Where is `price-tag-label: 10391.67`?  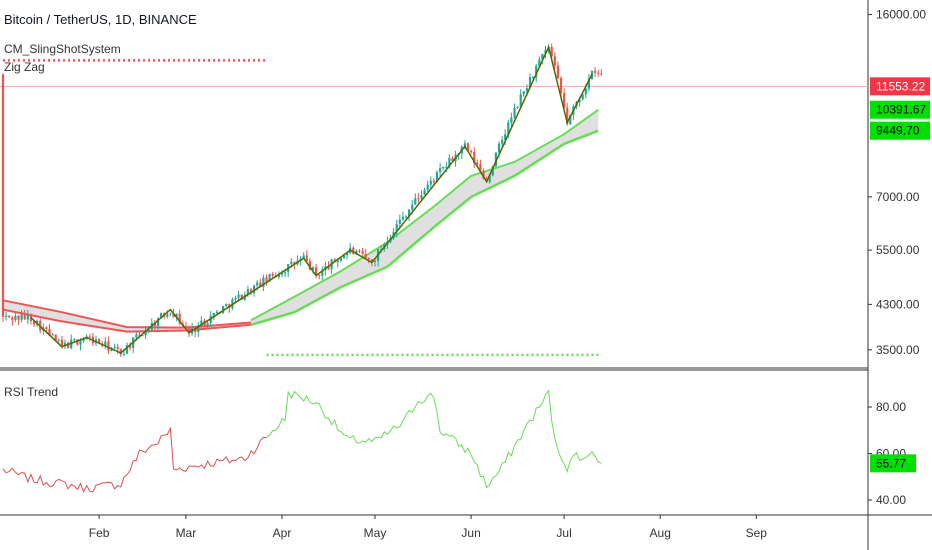
price-tag-label: 10391.67 is located at coordinates (901, 110).